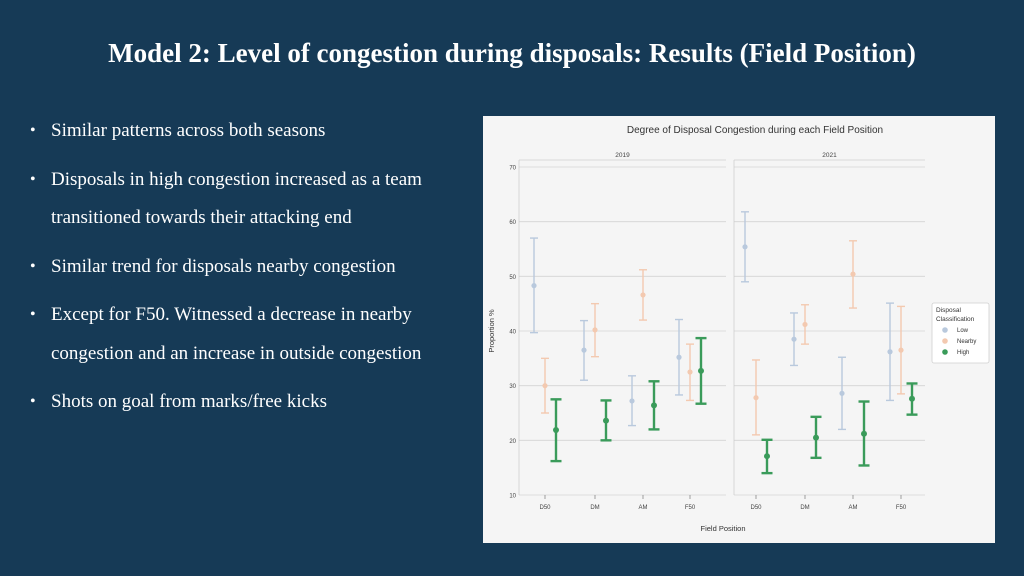  Describe the element at coordinates (966, 342) in the screenshot. I see `legend-entry: Nearby` at that location.